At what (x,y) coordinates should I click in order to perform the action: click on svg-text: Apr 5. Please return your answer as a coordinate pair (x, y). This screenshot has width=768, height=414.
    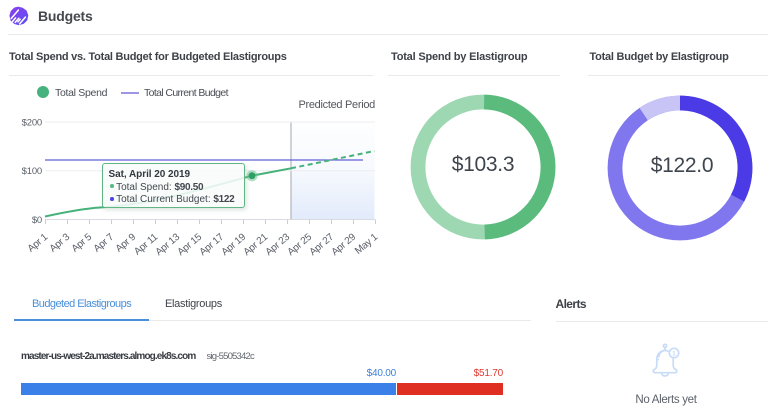
    Looking at the image, I should click on (82, 242).